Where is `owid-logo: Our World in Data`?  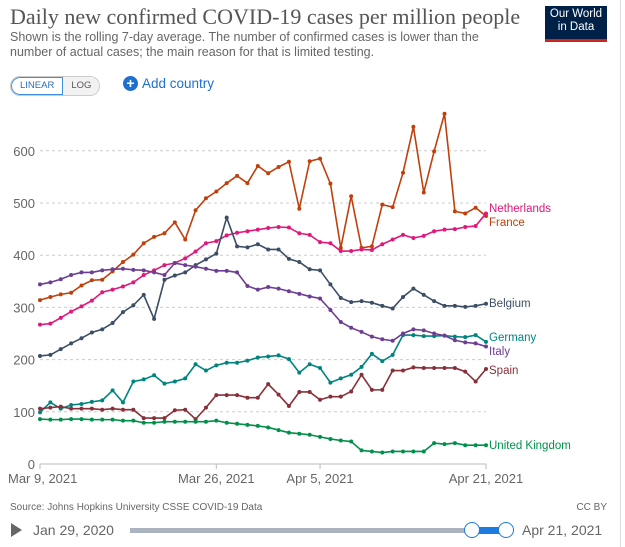 owid-logo: Our World in Data is located at coordinates (576, 24).